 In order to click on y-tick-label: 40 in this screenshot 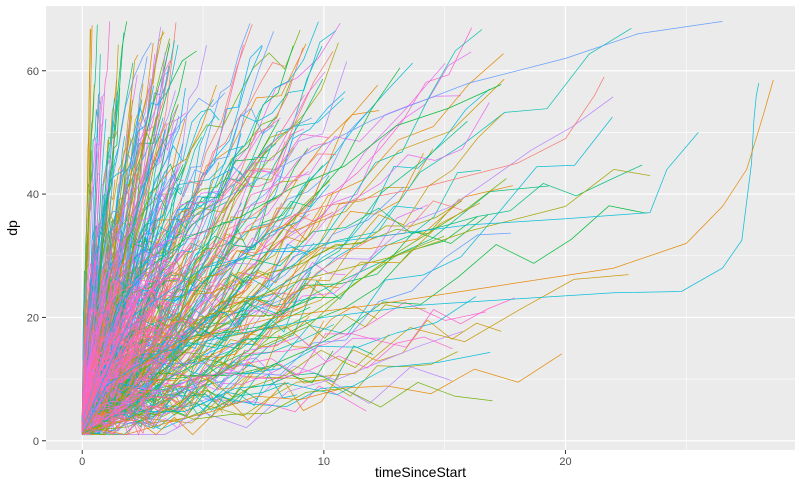, I will do `click(33, 195)`.